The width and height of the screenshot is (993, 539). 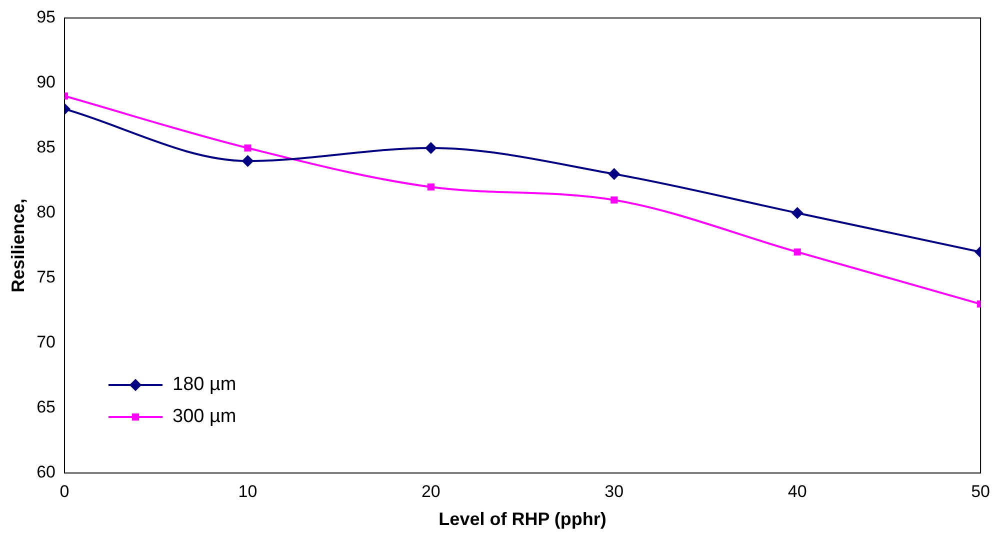 I want to click on y-tick-label: 80, so click(x=46, y=212).